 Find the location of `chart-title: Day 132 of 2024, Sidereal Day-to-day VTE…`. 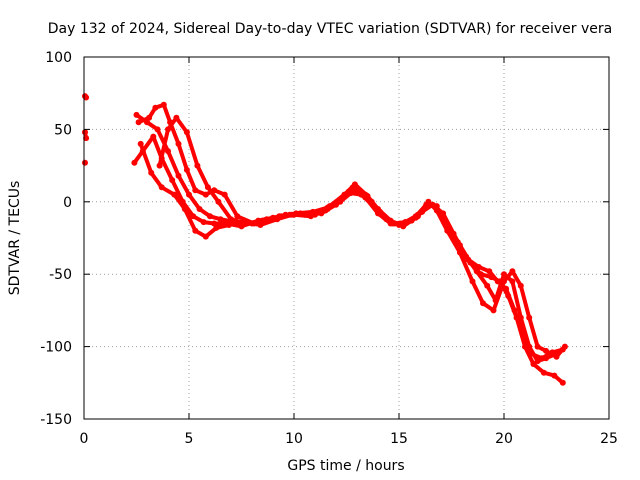

chart-title: Day 132 of 2024, Sidereal Day-to-day VTE… is located at coordinates (330, 29).